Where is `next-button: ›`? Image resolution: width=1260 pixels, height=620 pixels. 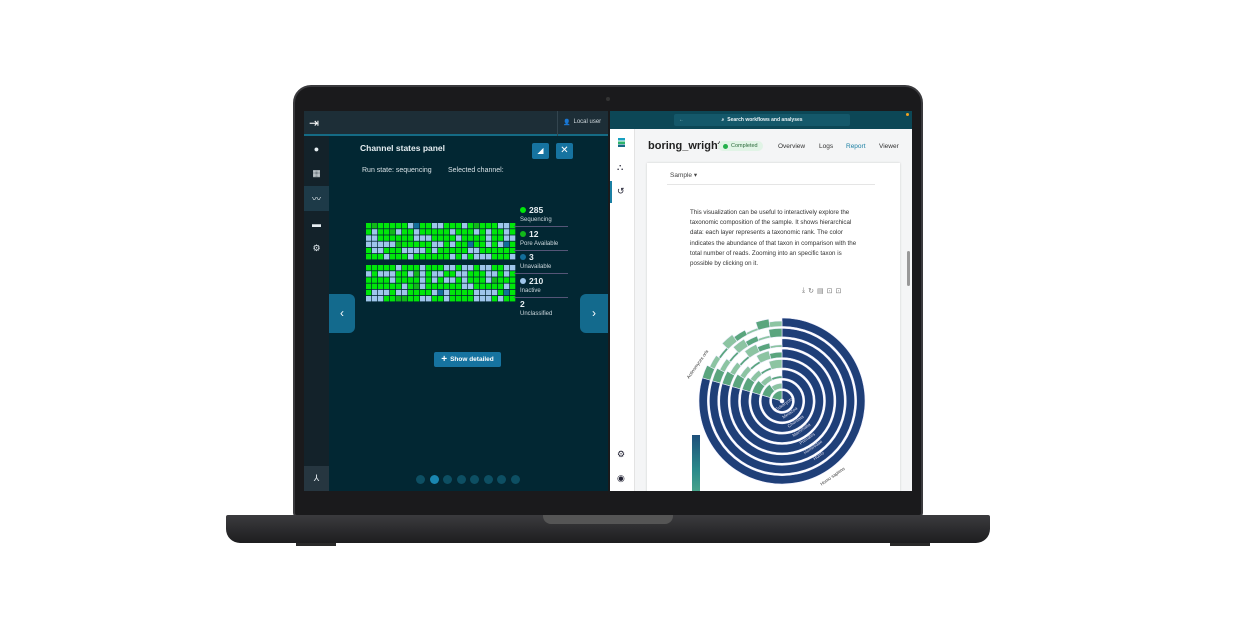
next-button: › is located at coordinates (594, 313).